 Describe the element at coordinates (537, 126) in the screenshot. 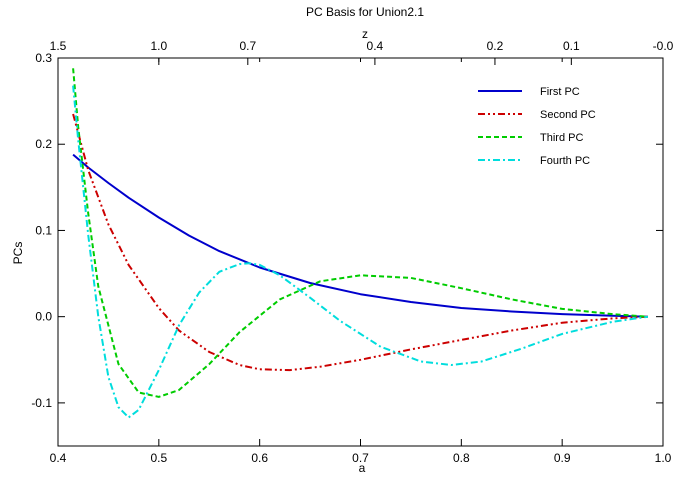

I see `legend: First PC Second PC Third PC Fourth PC` at that location.